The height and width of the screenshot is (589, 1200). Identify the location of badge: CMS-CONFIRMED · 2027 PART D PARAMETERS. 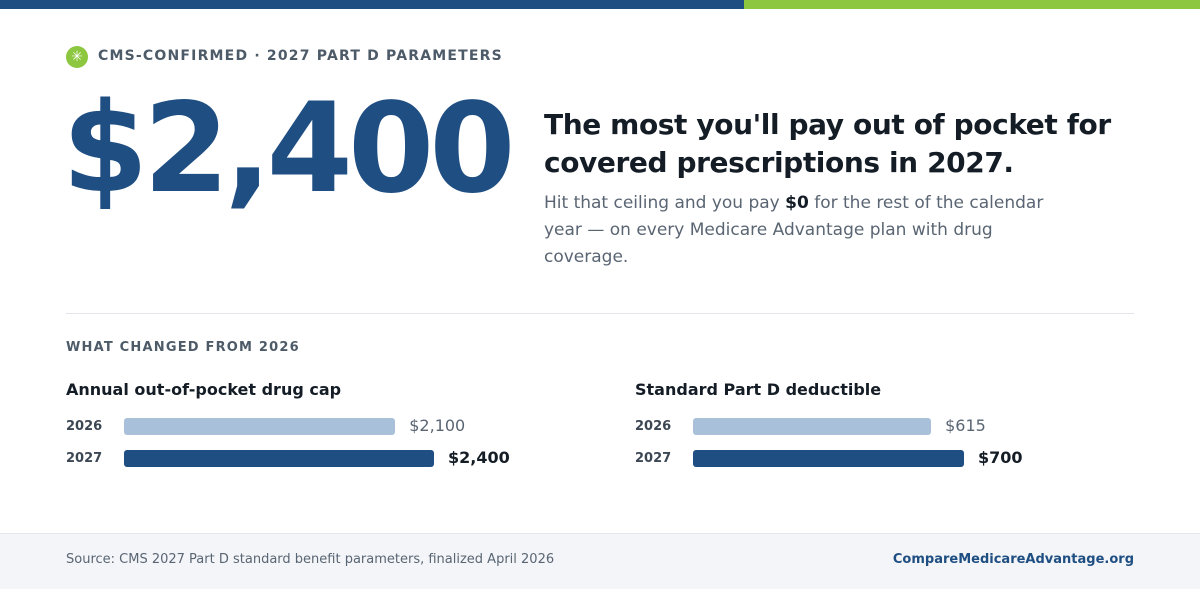
(300, 56).